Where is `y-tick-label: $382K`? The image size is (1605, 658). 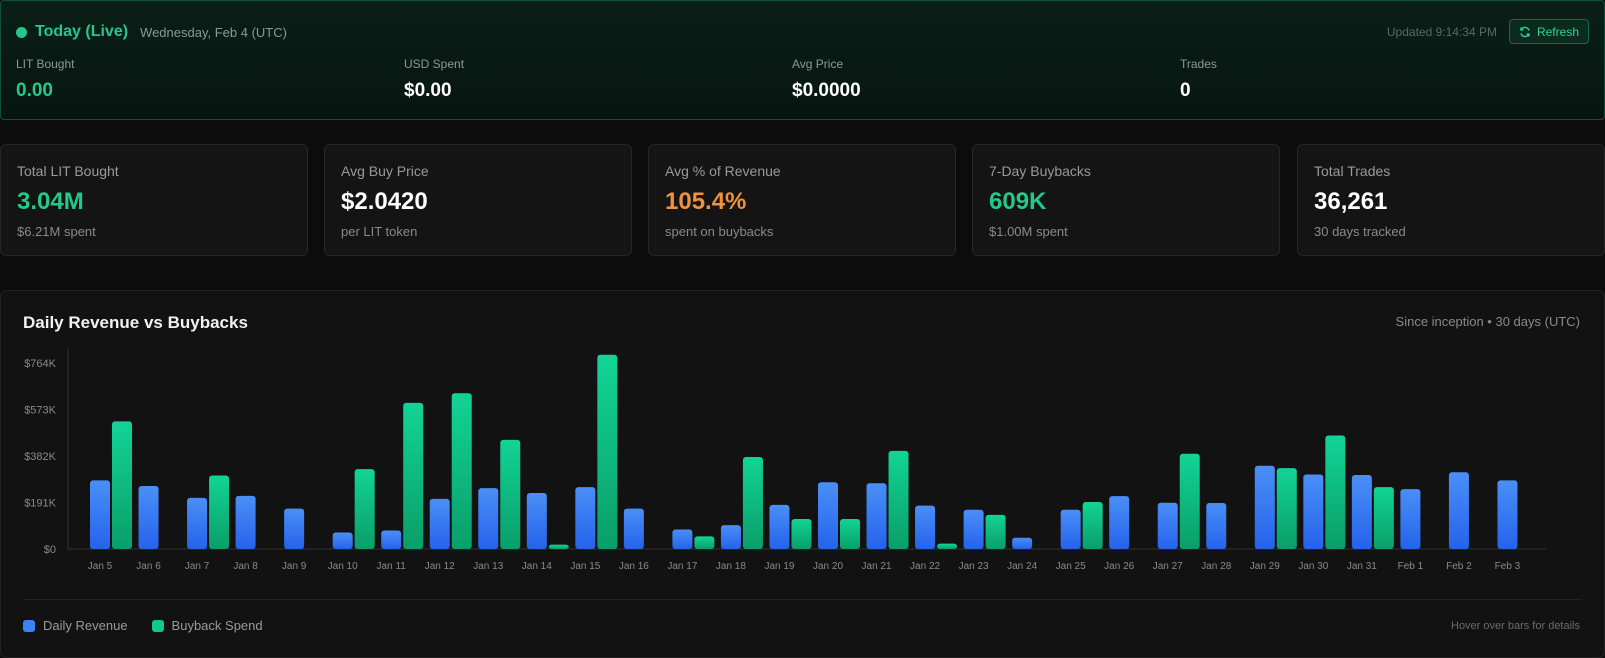 y-tick-label: $382K is located at coordinates (40, 457).